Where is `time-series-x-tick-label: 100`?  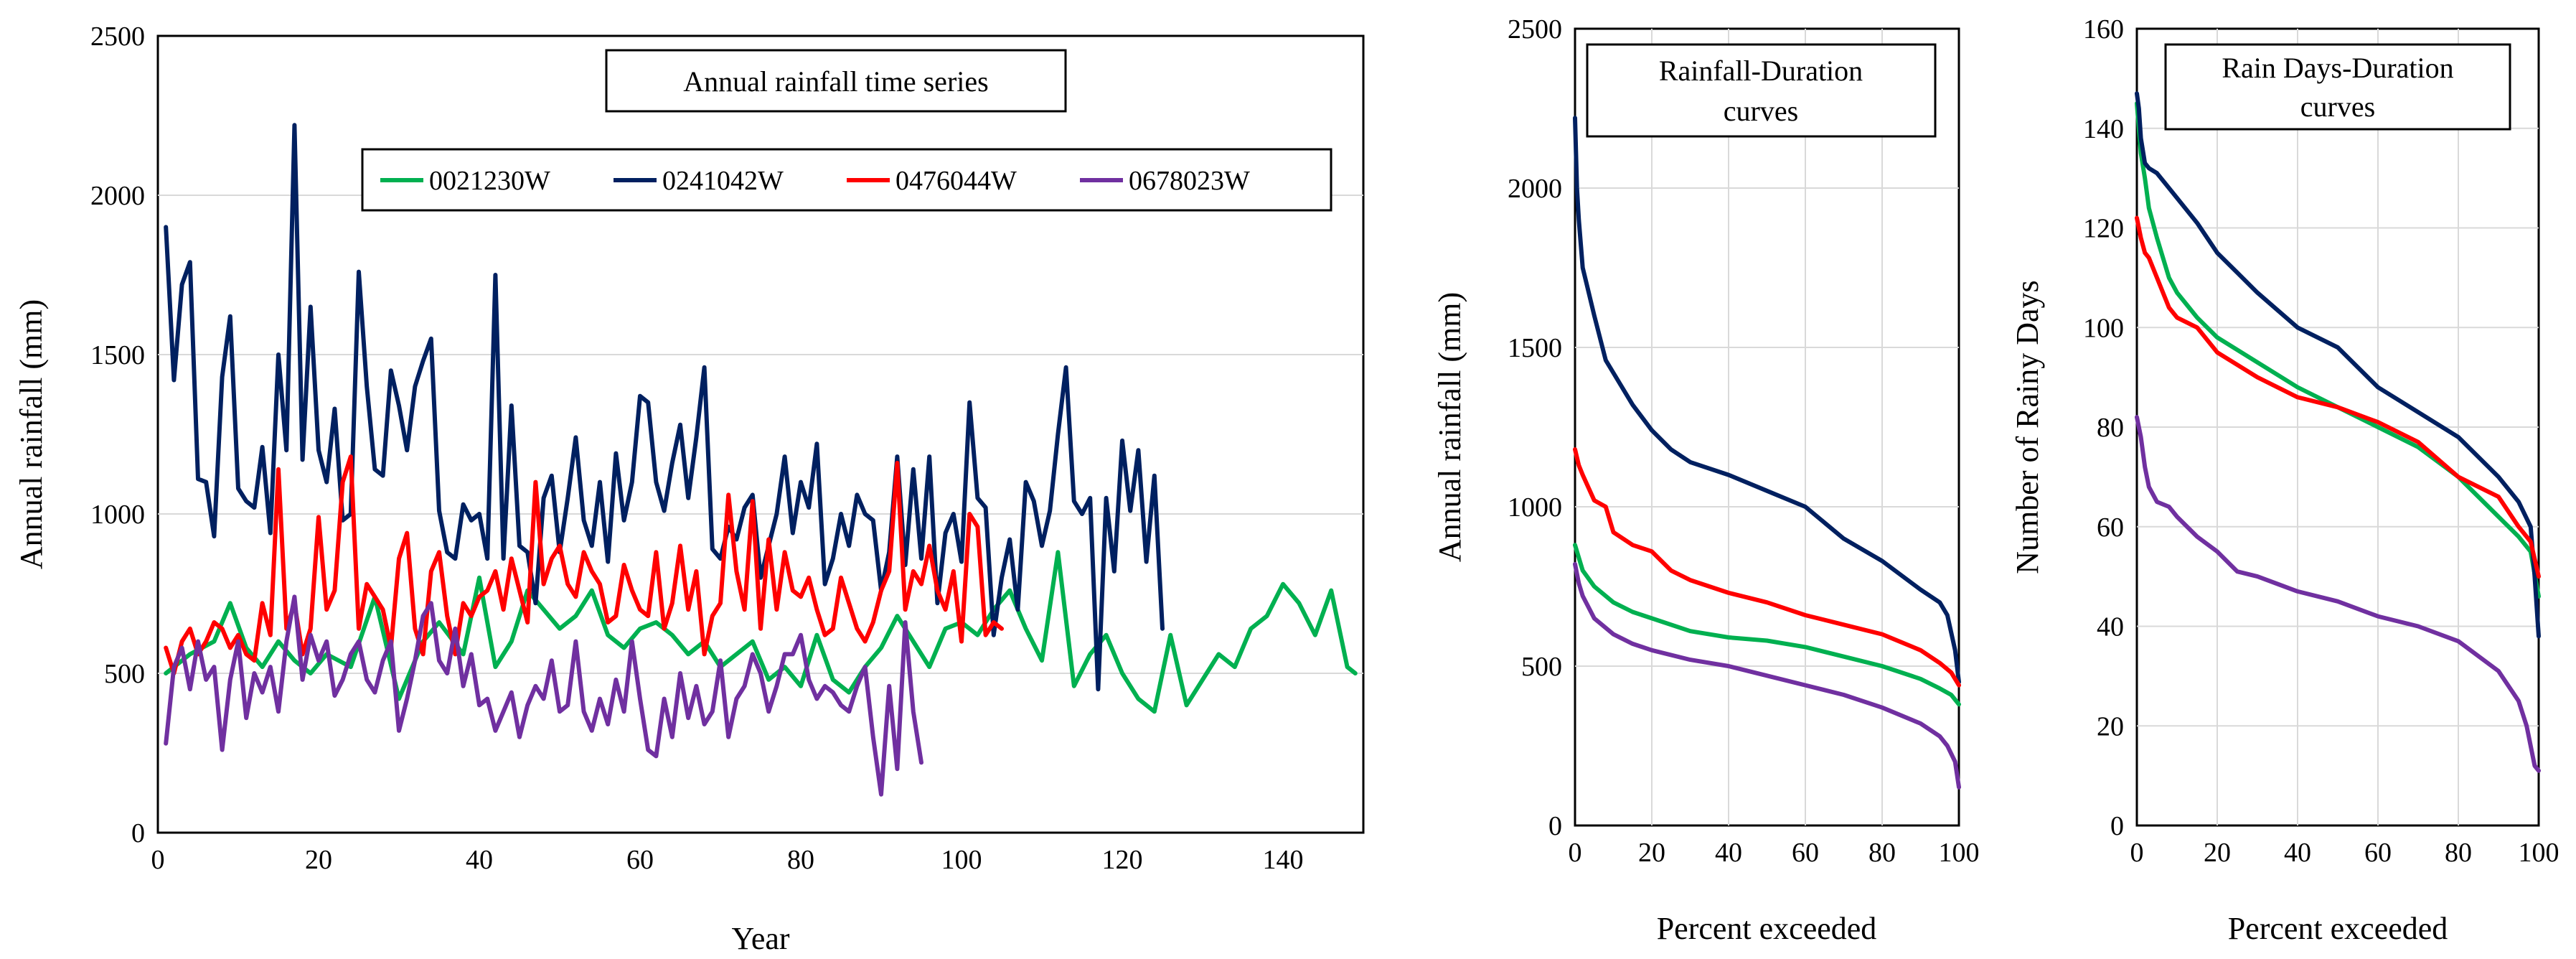
time-series-x-tick-label: 100 is located at coordinates (961, 860).